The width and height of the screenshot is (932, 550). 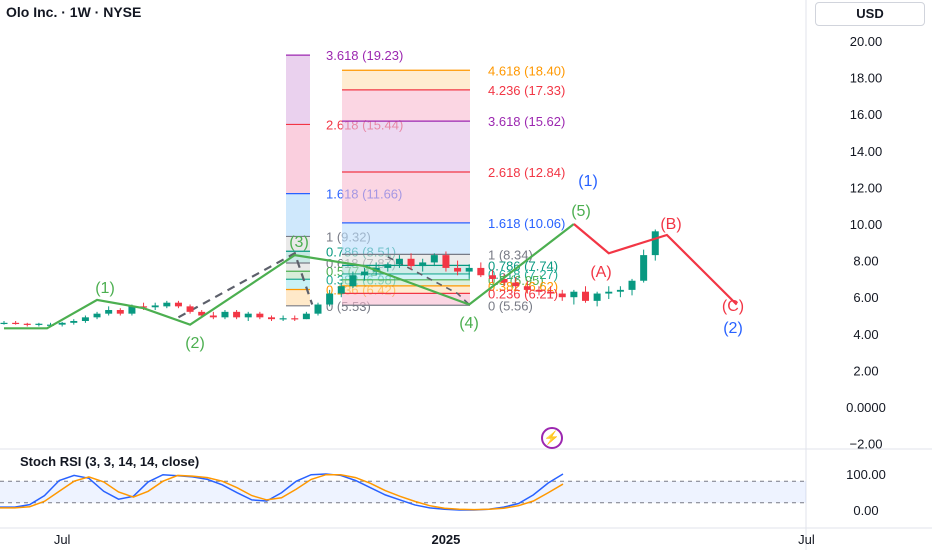 I want to click on elliott-wave-path, so click(x=289, y=276).